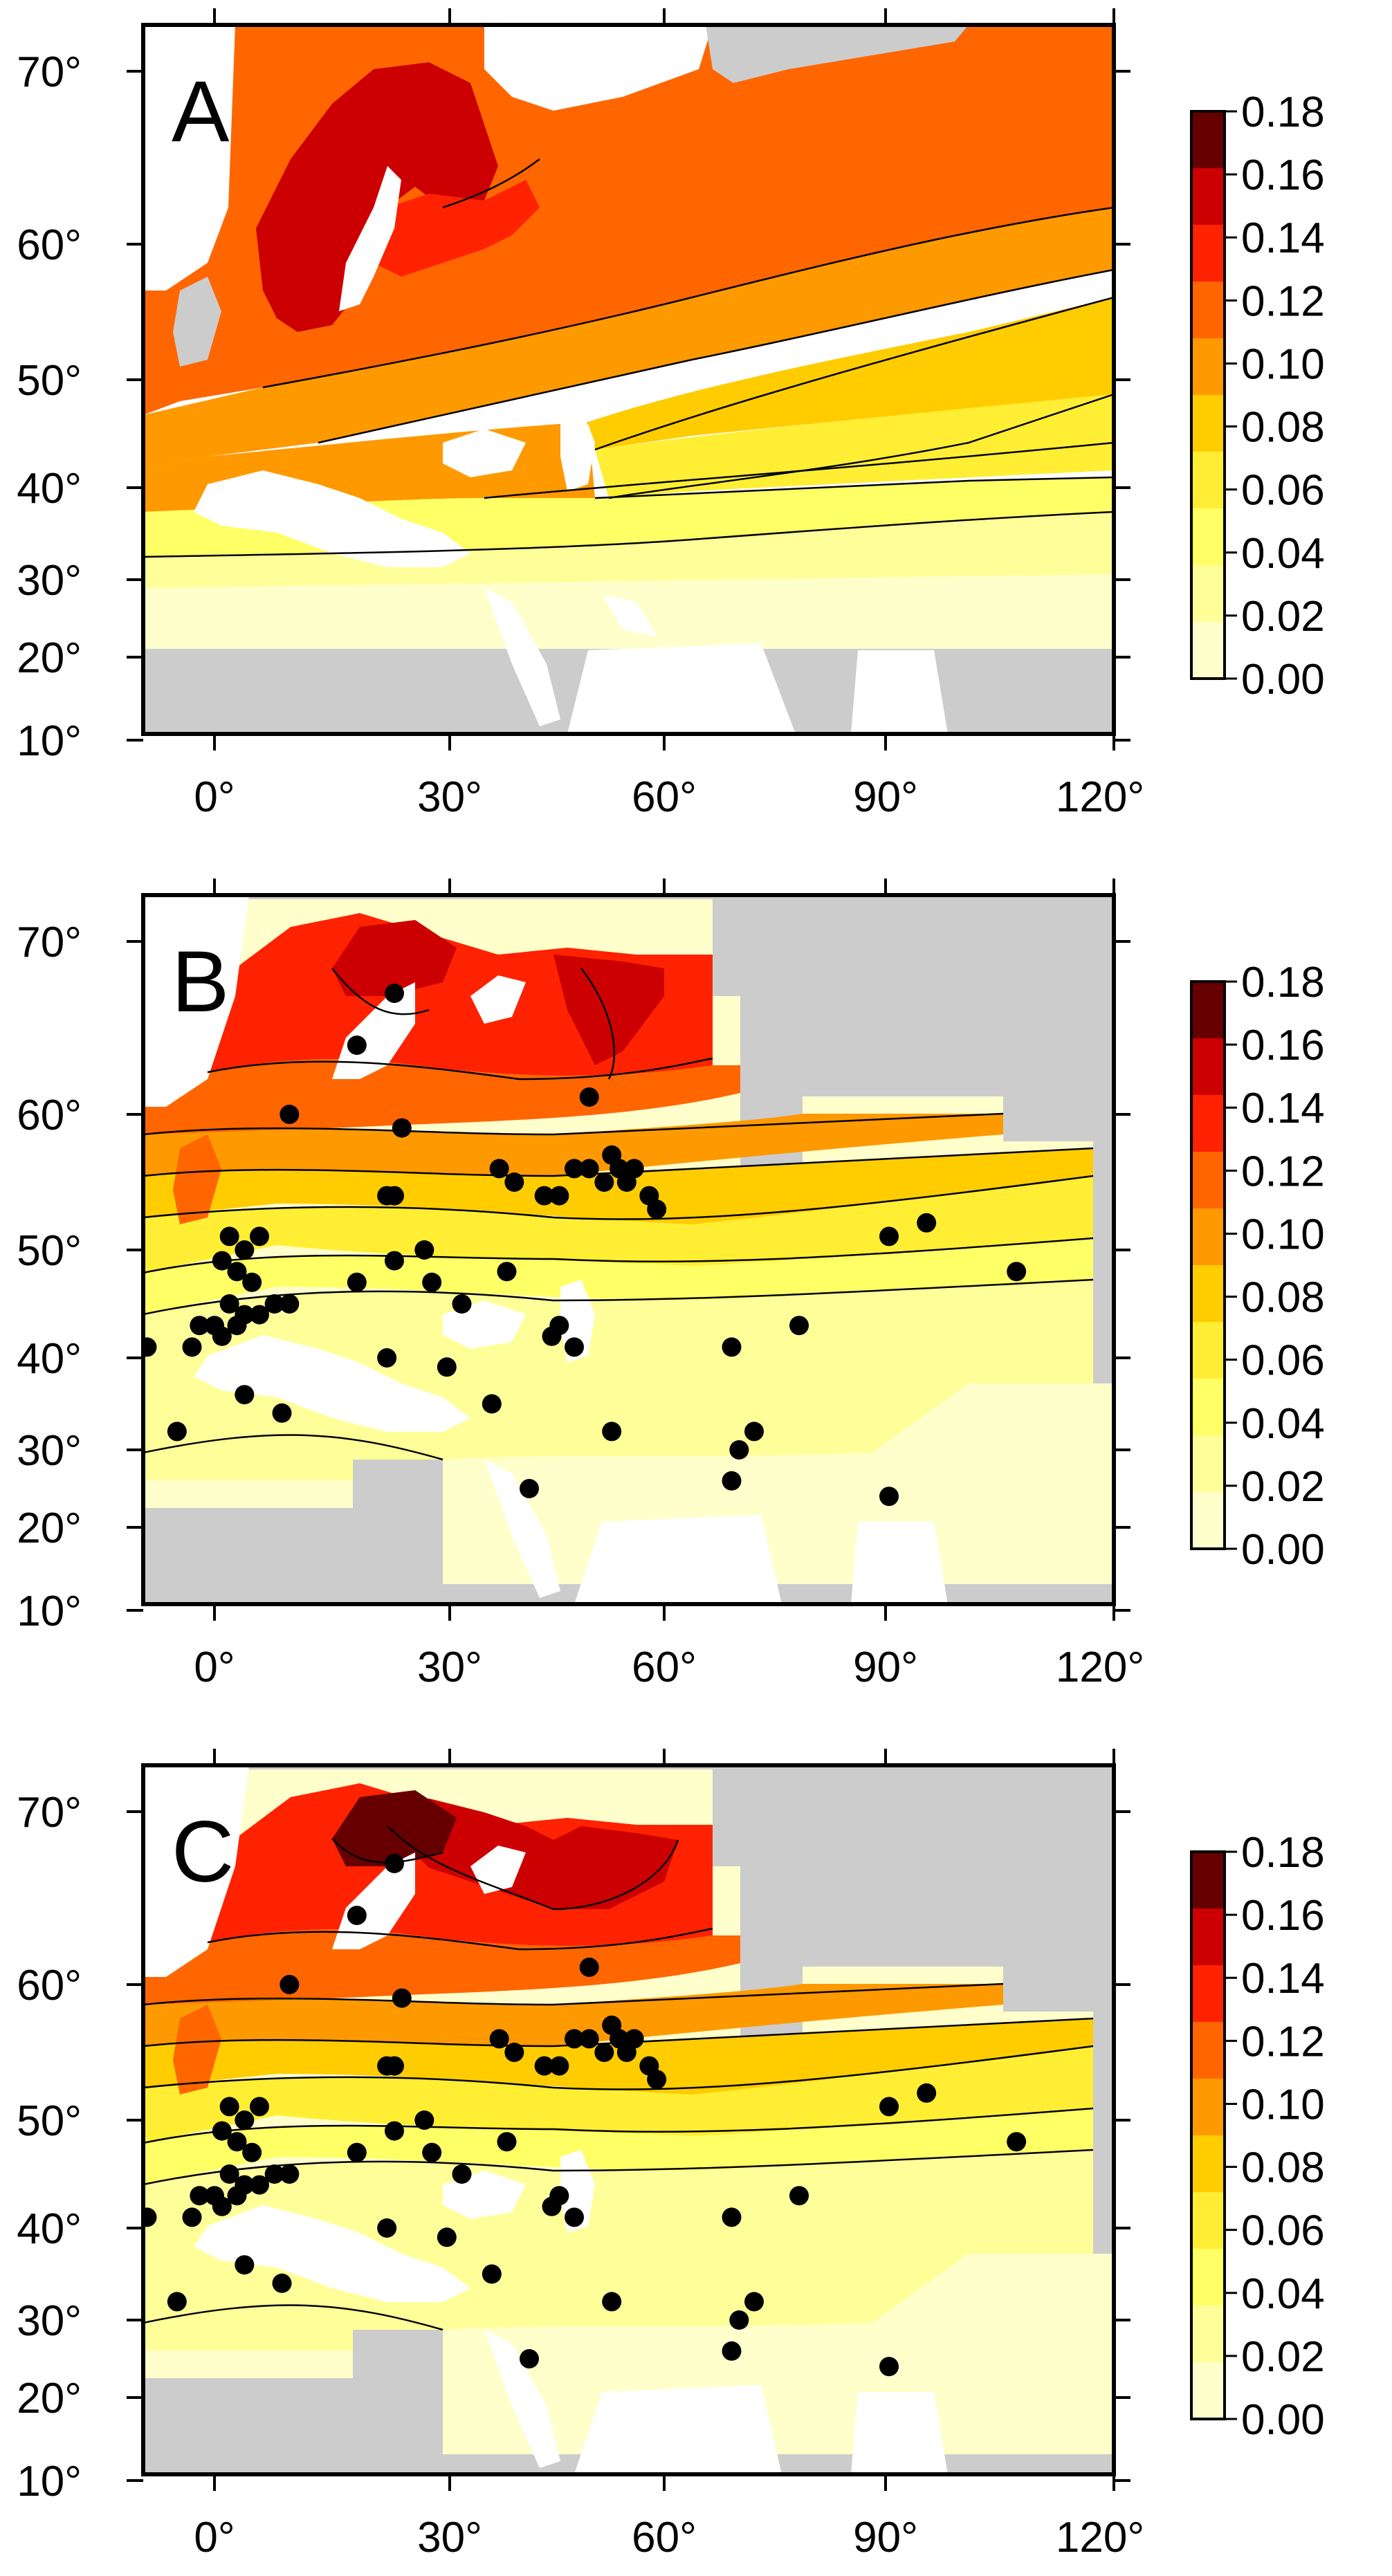  What do you see at coordinates (332, 1383) in the screenshot?
I see `sea-b-med` at bounding box center [332, 1383].